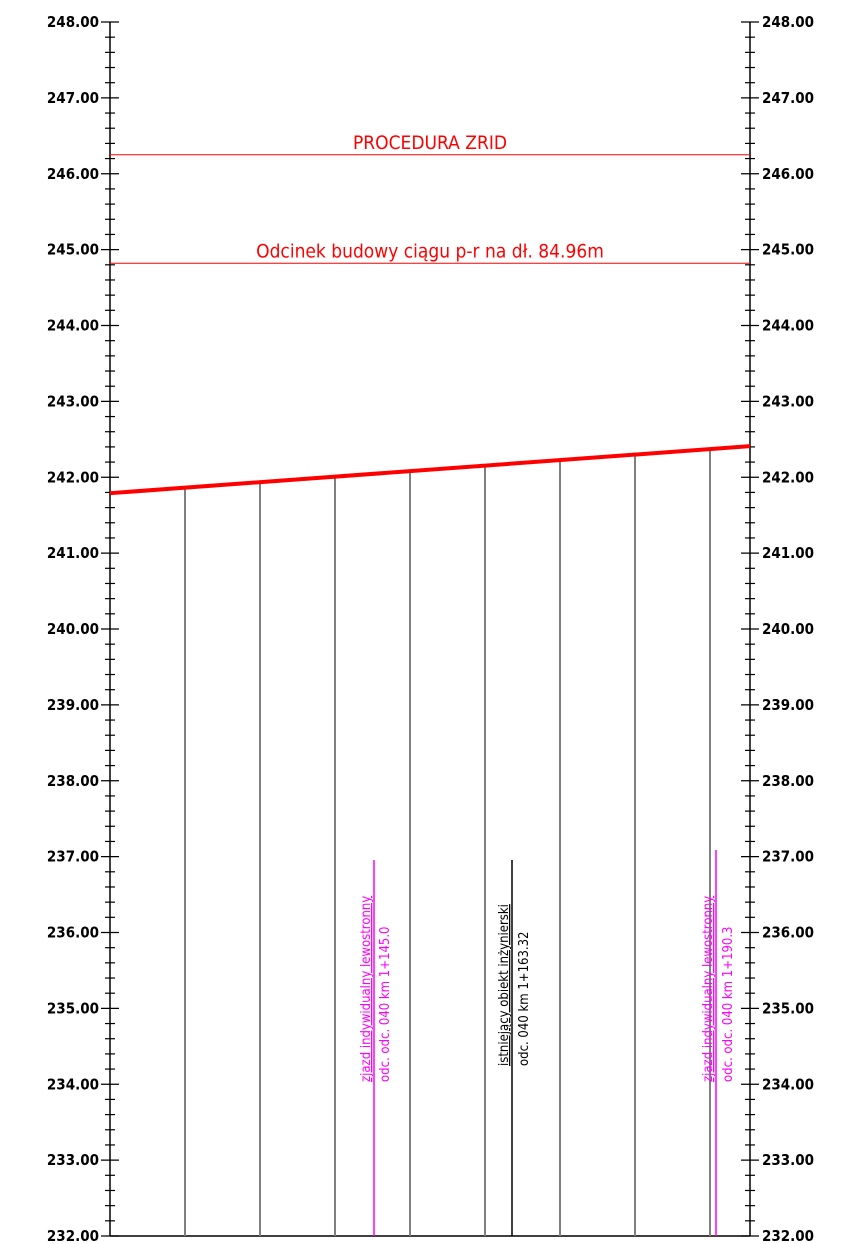 This screenshot has width=864, height=1244. Describe the element at coordinates (788, 250) in the screenshot. I see `right-tick-label: 245.00` at that location.